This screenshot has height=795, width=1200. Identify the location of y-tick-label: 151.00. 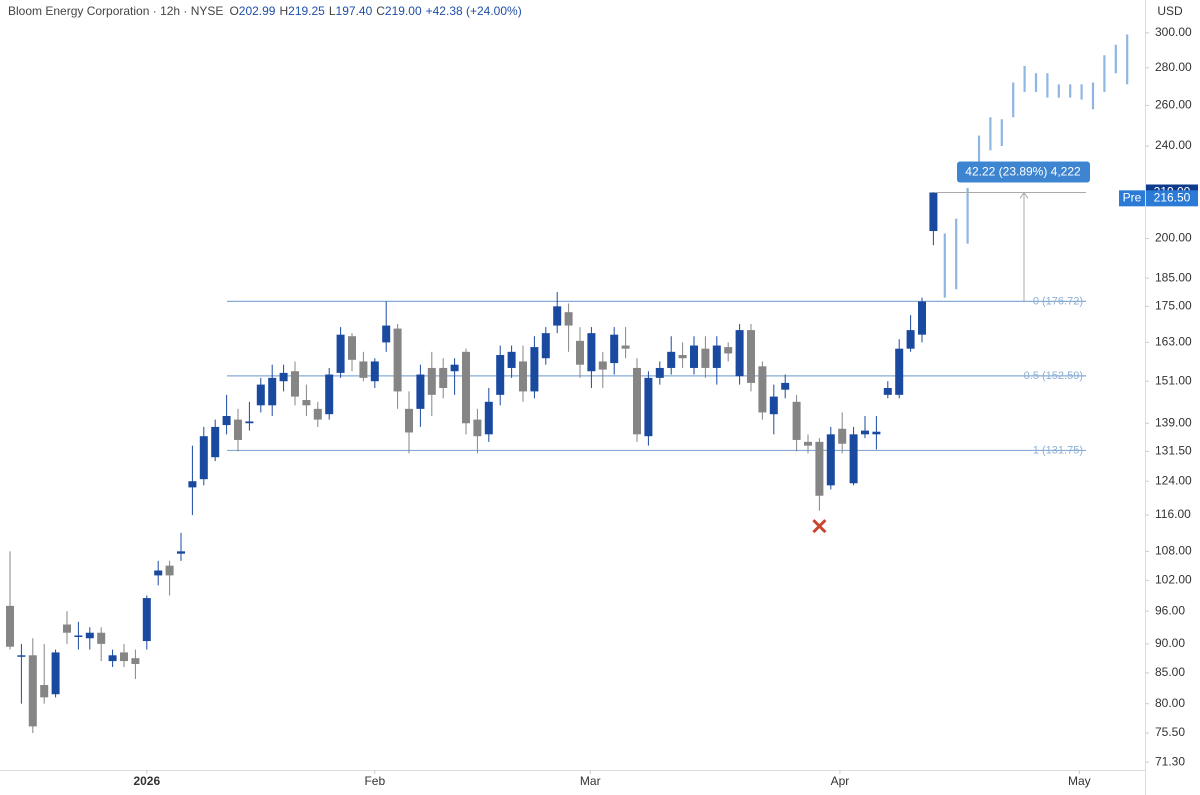
(1173, 380).